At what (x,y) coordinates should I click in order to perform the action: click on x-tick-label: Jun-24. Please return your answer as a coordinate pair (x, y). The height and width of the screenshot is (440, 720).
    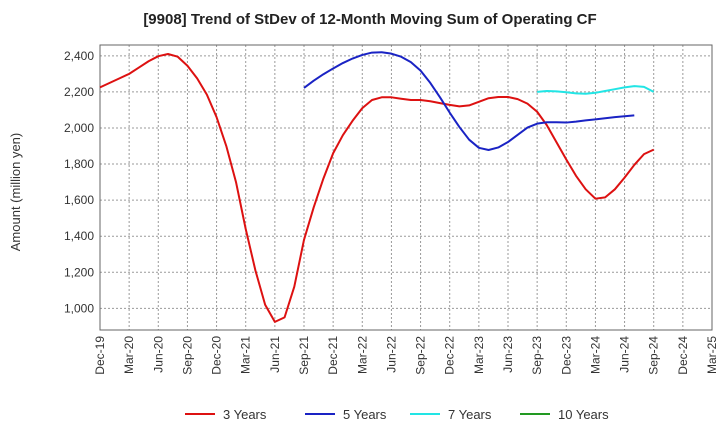
    Looking at the image, I should click on (625, 354).